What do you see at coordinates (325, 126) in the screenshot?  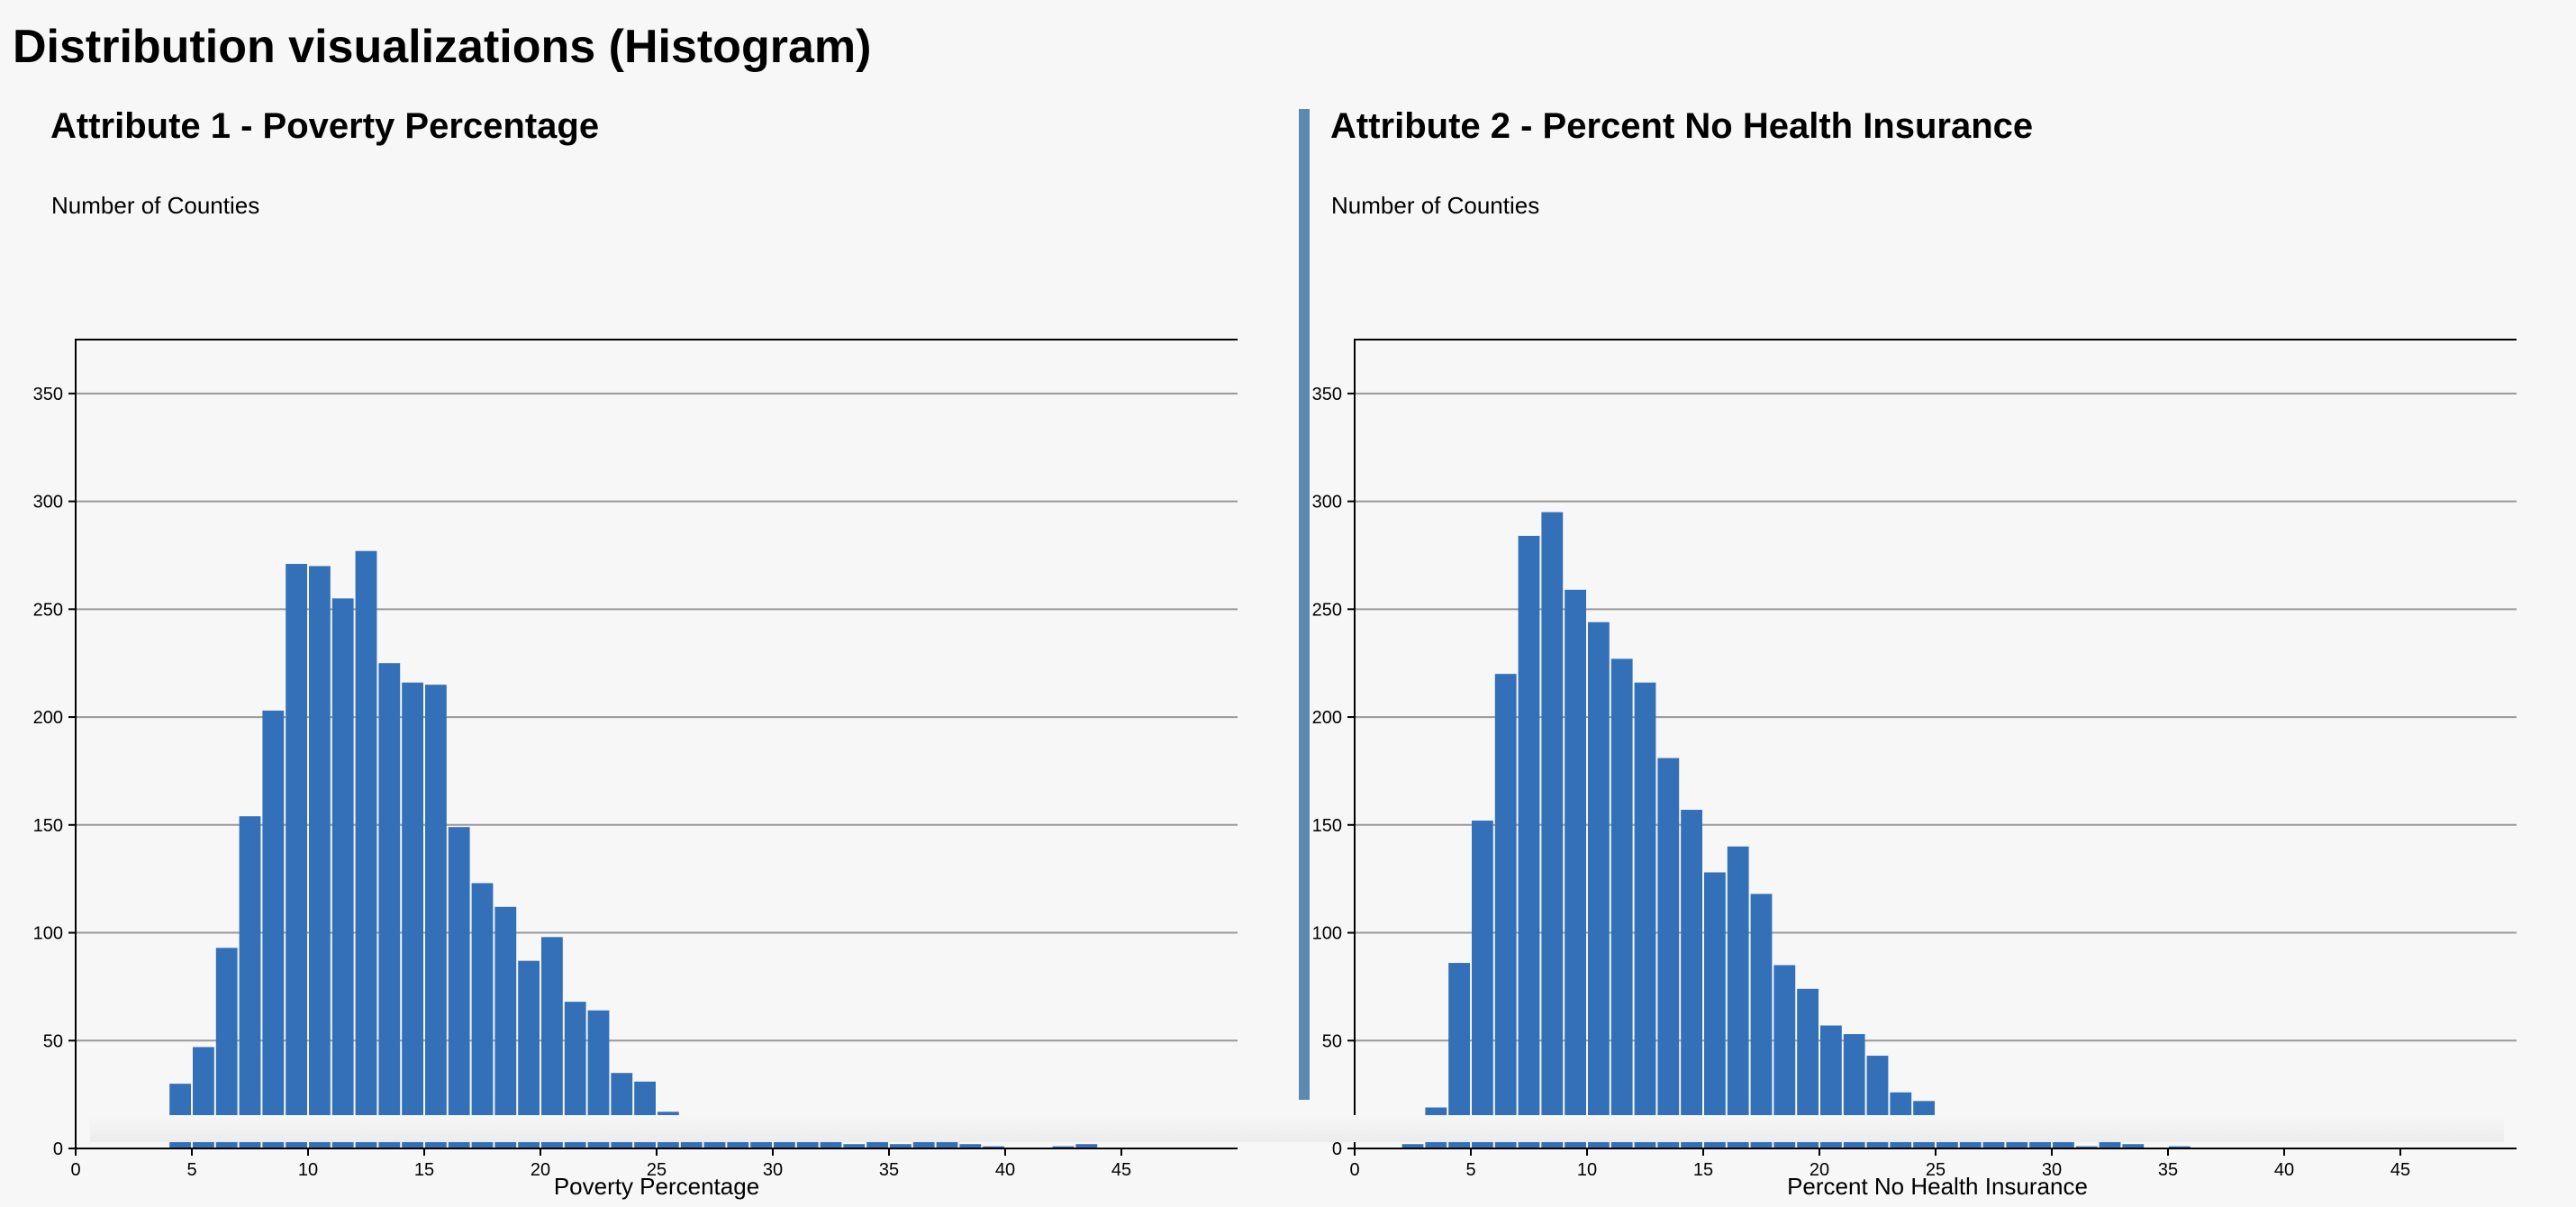 I see `poverty-chart-title: Attribute 1 - Poverty Percentage` at bounding box center [325, 126].